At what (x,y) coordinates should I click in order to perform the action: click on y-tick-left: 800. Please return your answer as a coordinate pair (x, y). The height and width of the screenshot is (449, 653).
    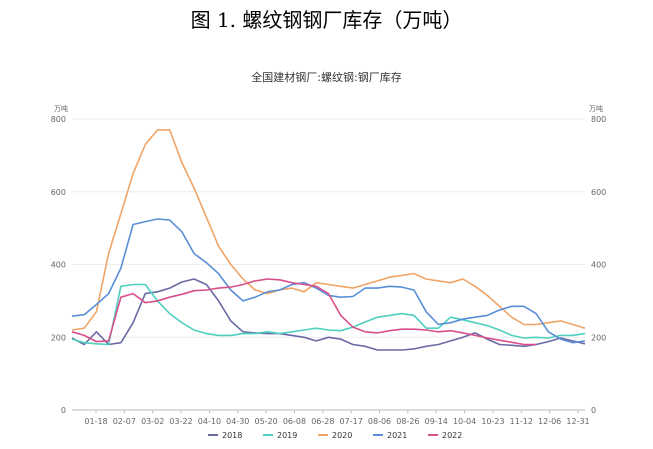
    Looking at the image, I should click on (58, 119).